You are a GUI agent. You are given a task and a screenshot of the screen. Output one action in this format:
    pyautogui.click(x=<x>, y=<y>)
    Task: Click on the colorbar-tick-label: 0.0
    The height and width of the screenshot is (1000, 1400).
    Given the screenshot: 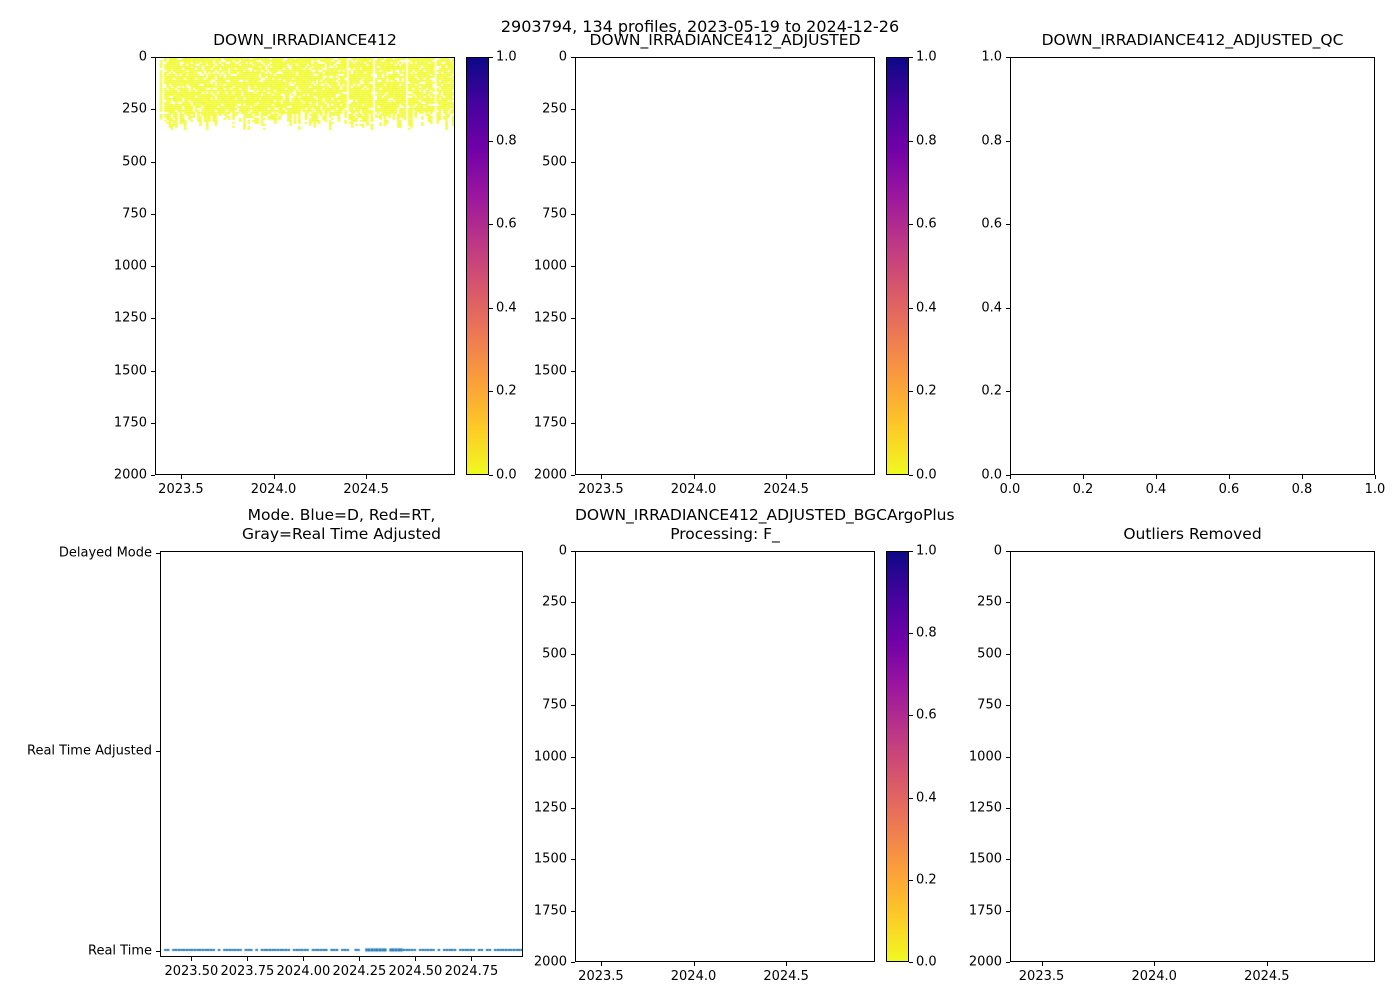 What is the action you would take?
    pyautogui.click(x=926, y=962)
    